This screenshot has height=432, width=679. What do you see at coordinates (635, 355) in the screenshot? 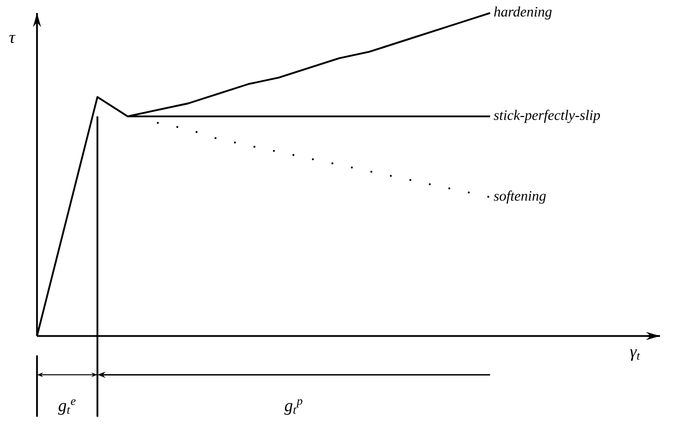
I see `text: γ$_{t}$` at bounding box center [635, 355].